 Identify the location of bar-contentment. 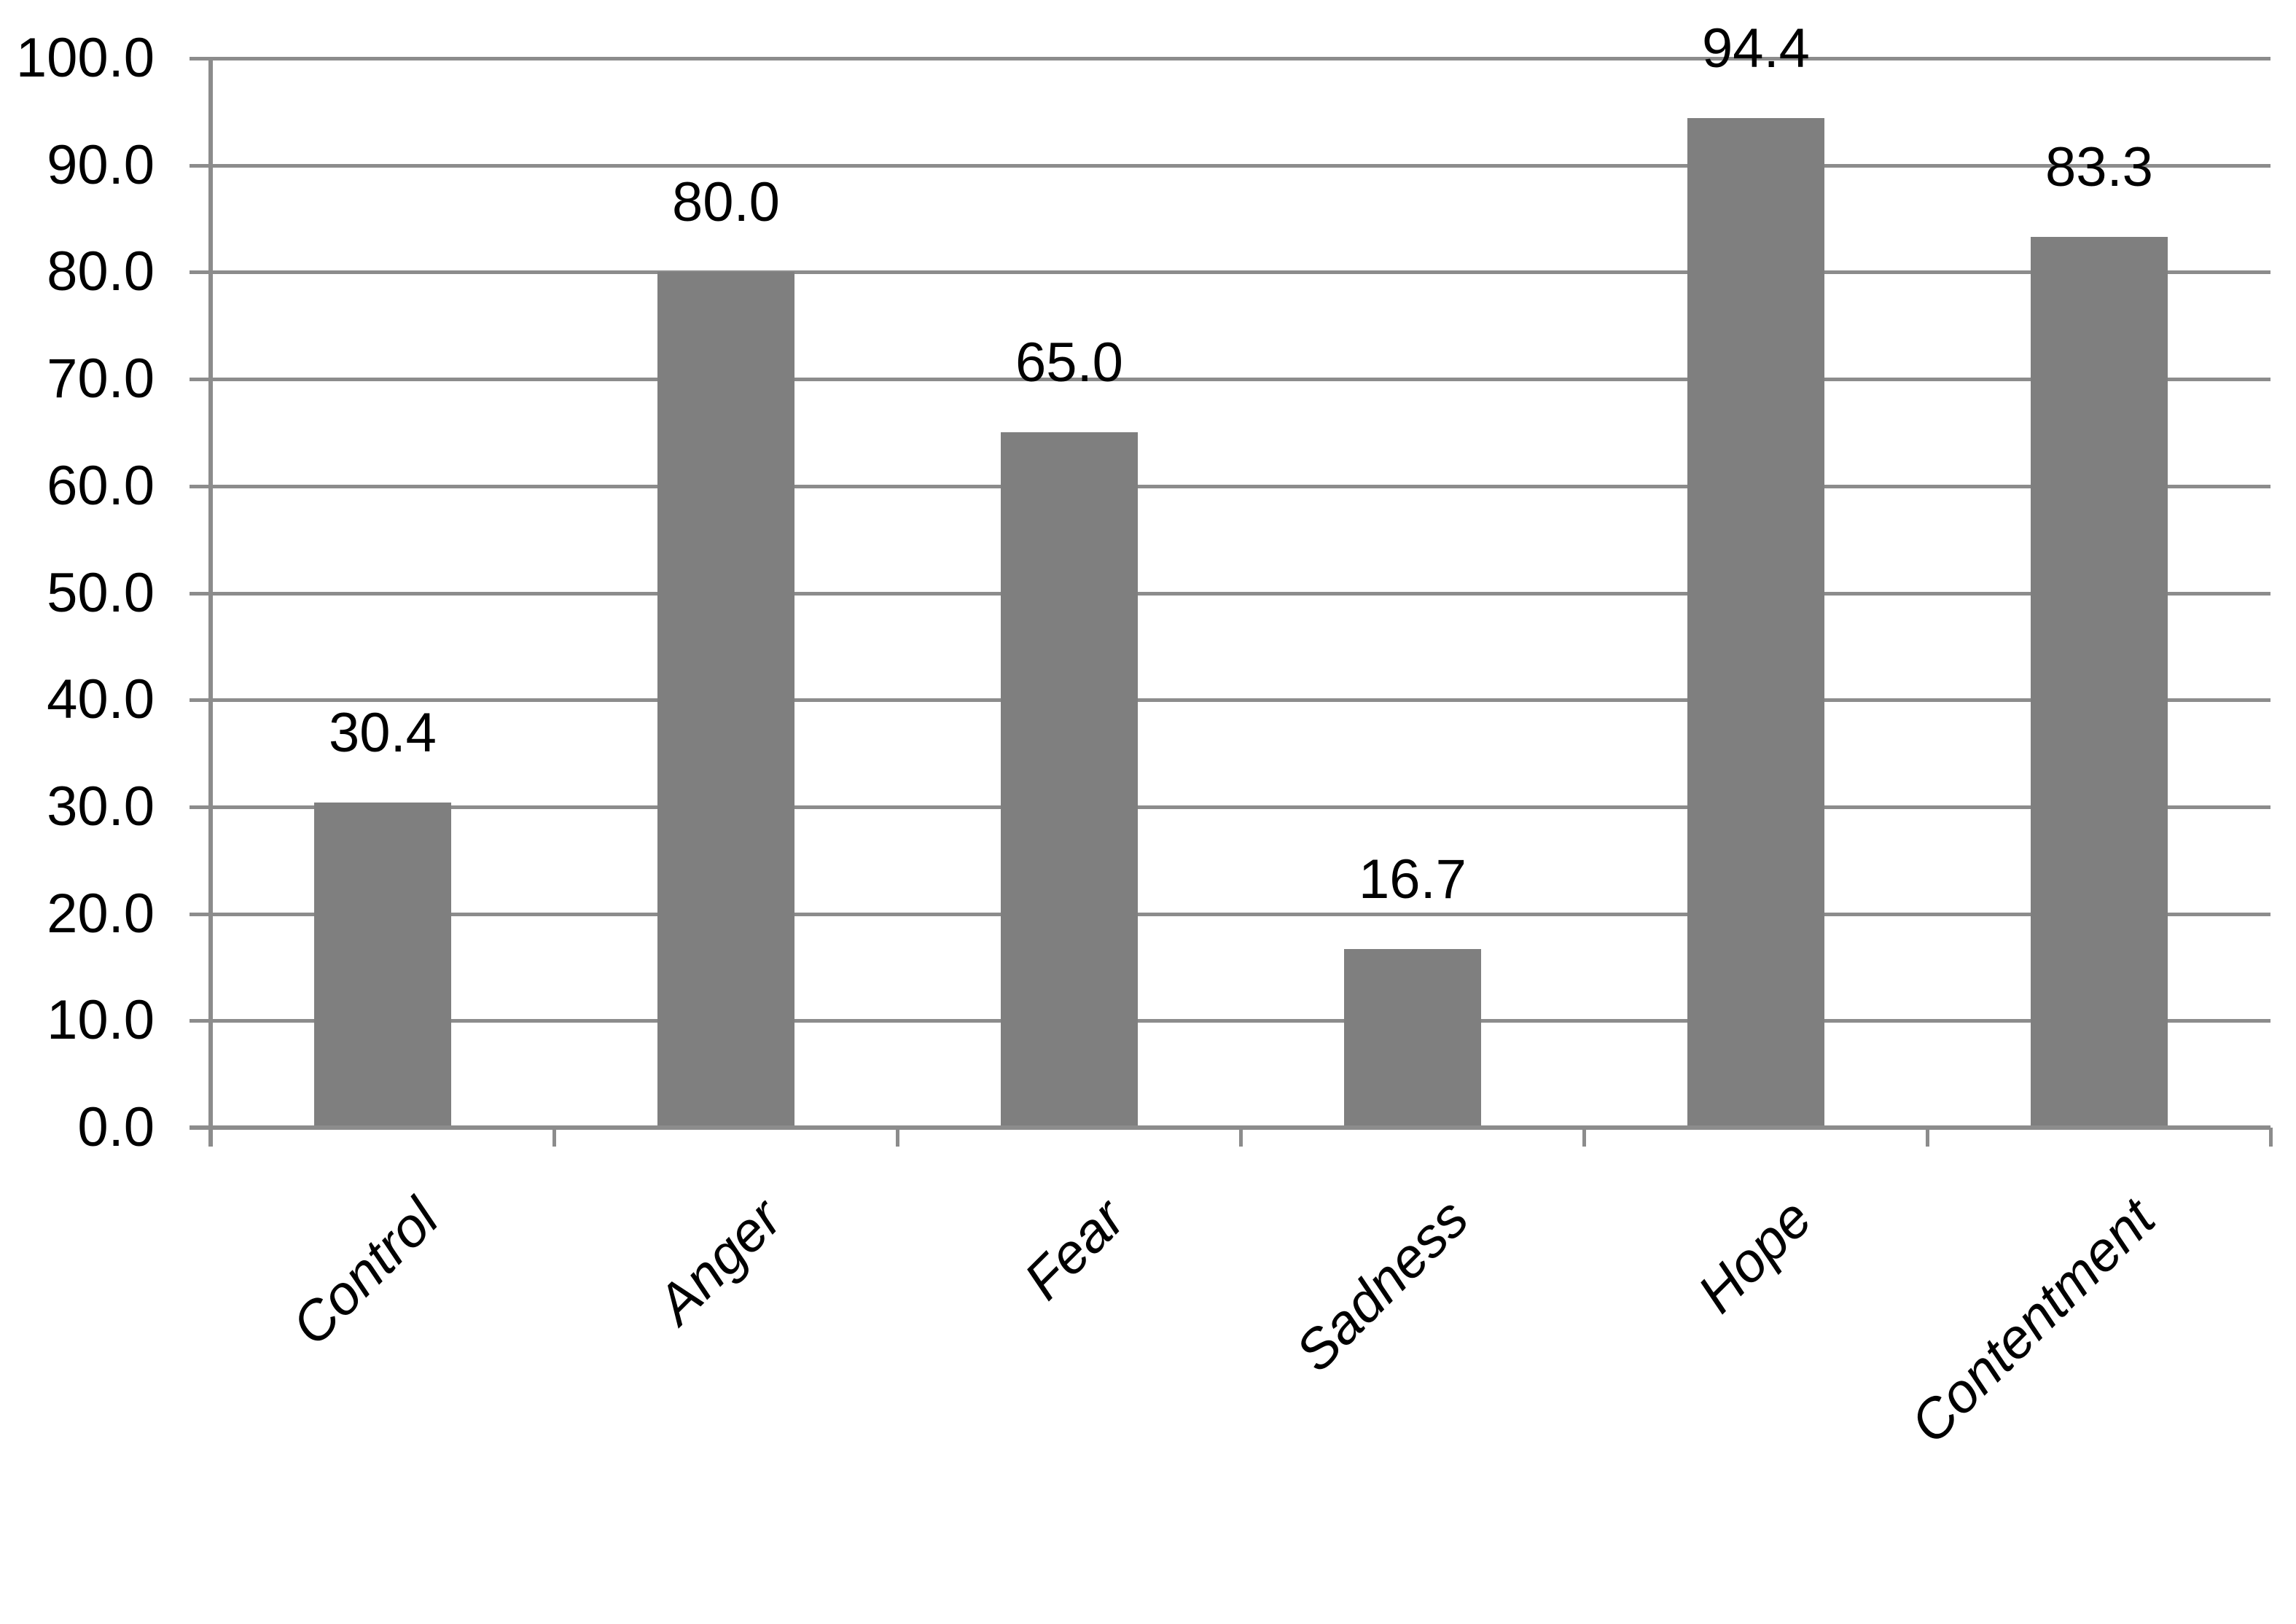
(2100, 682).